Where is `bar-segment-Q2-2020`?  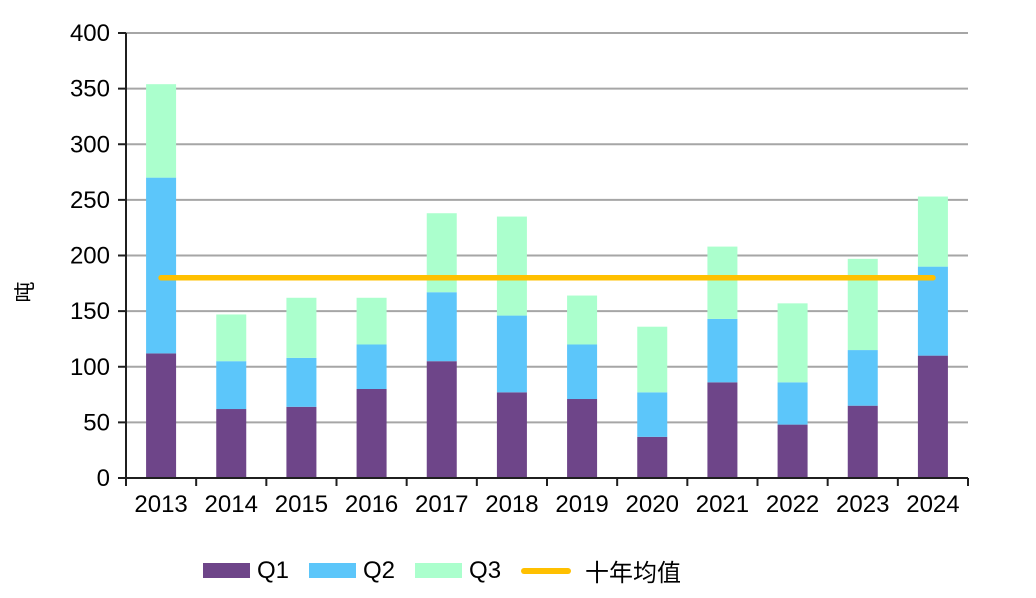 bar-segment-Q2-2020 is located at coordinates (652, 414).